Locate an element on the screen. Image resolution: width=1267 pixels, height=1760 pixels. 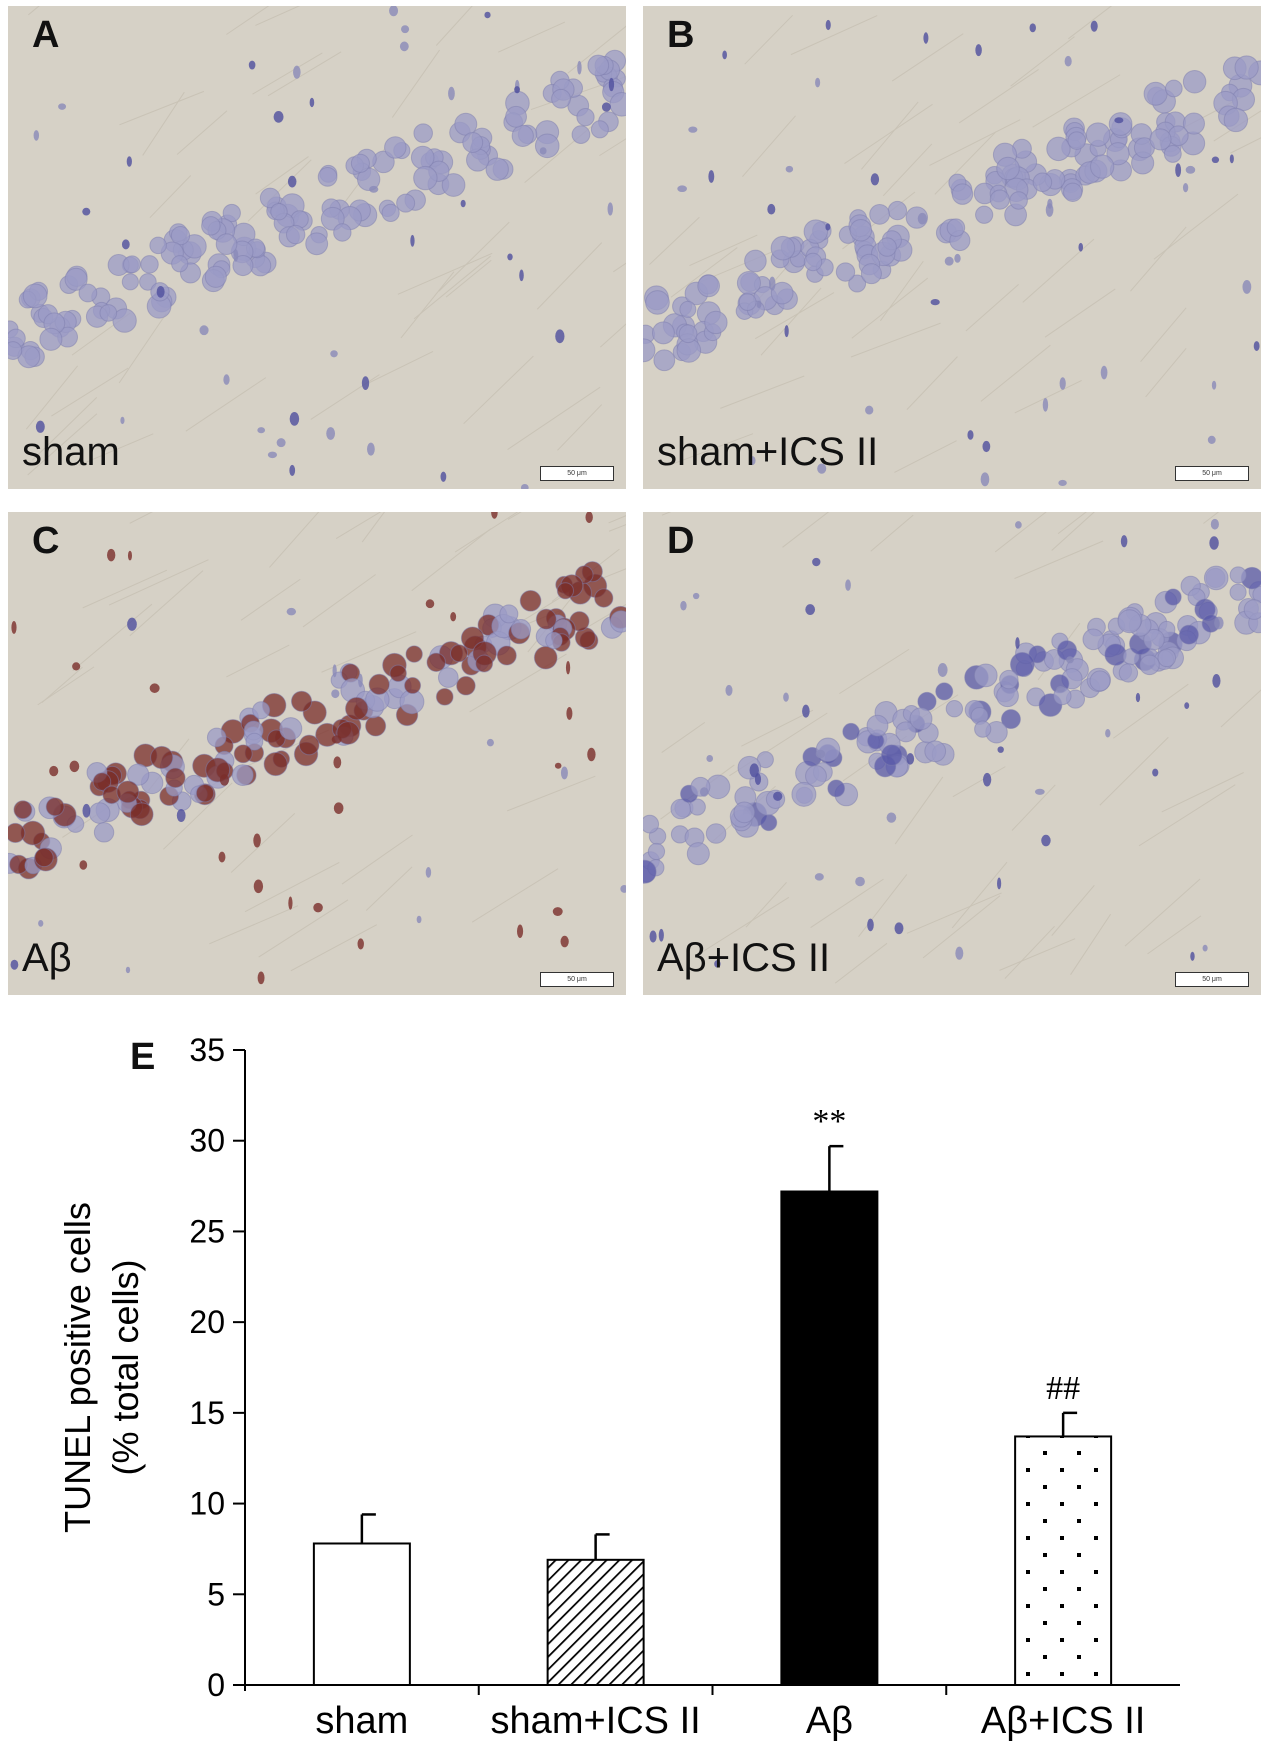
panel-letter: B is located at coordinates (681, 35).